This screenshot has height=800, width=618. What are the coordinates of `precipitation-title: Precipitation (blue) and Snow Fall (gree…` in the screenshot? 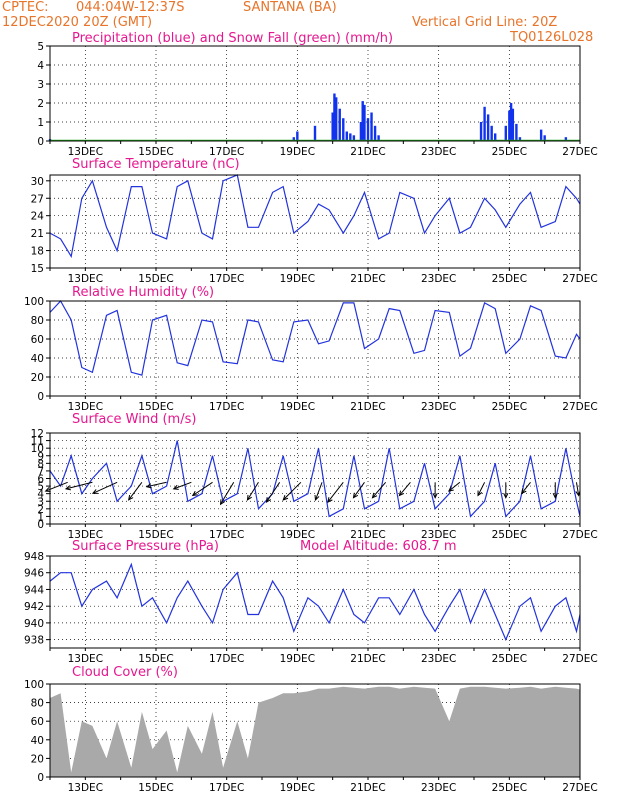 It's located at (232, 38).